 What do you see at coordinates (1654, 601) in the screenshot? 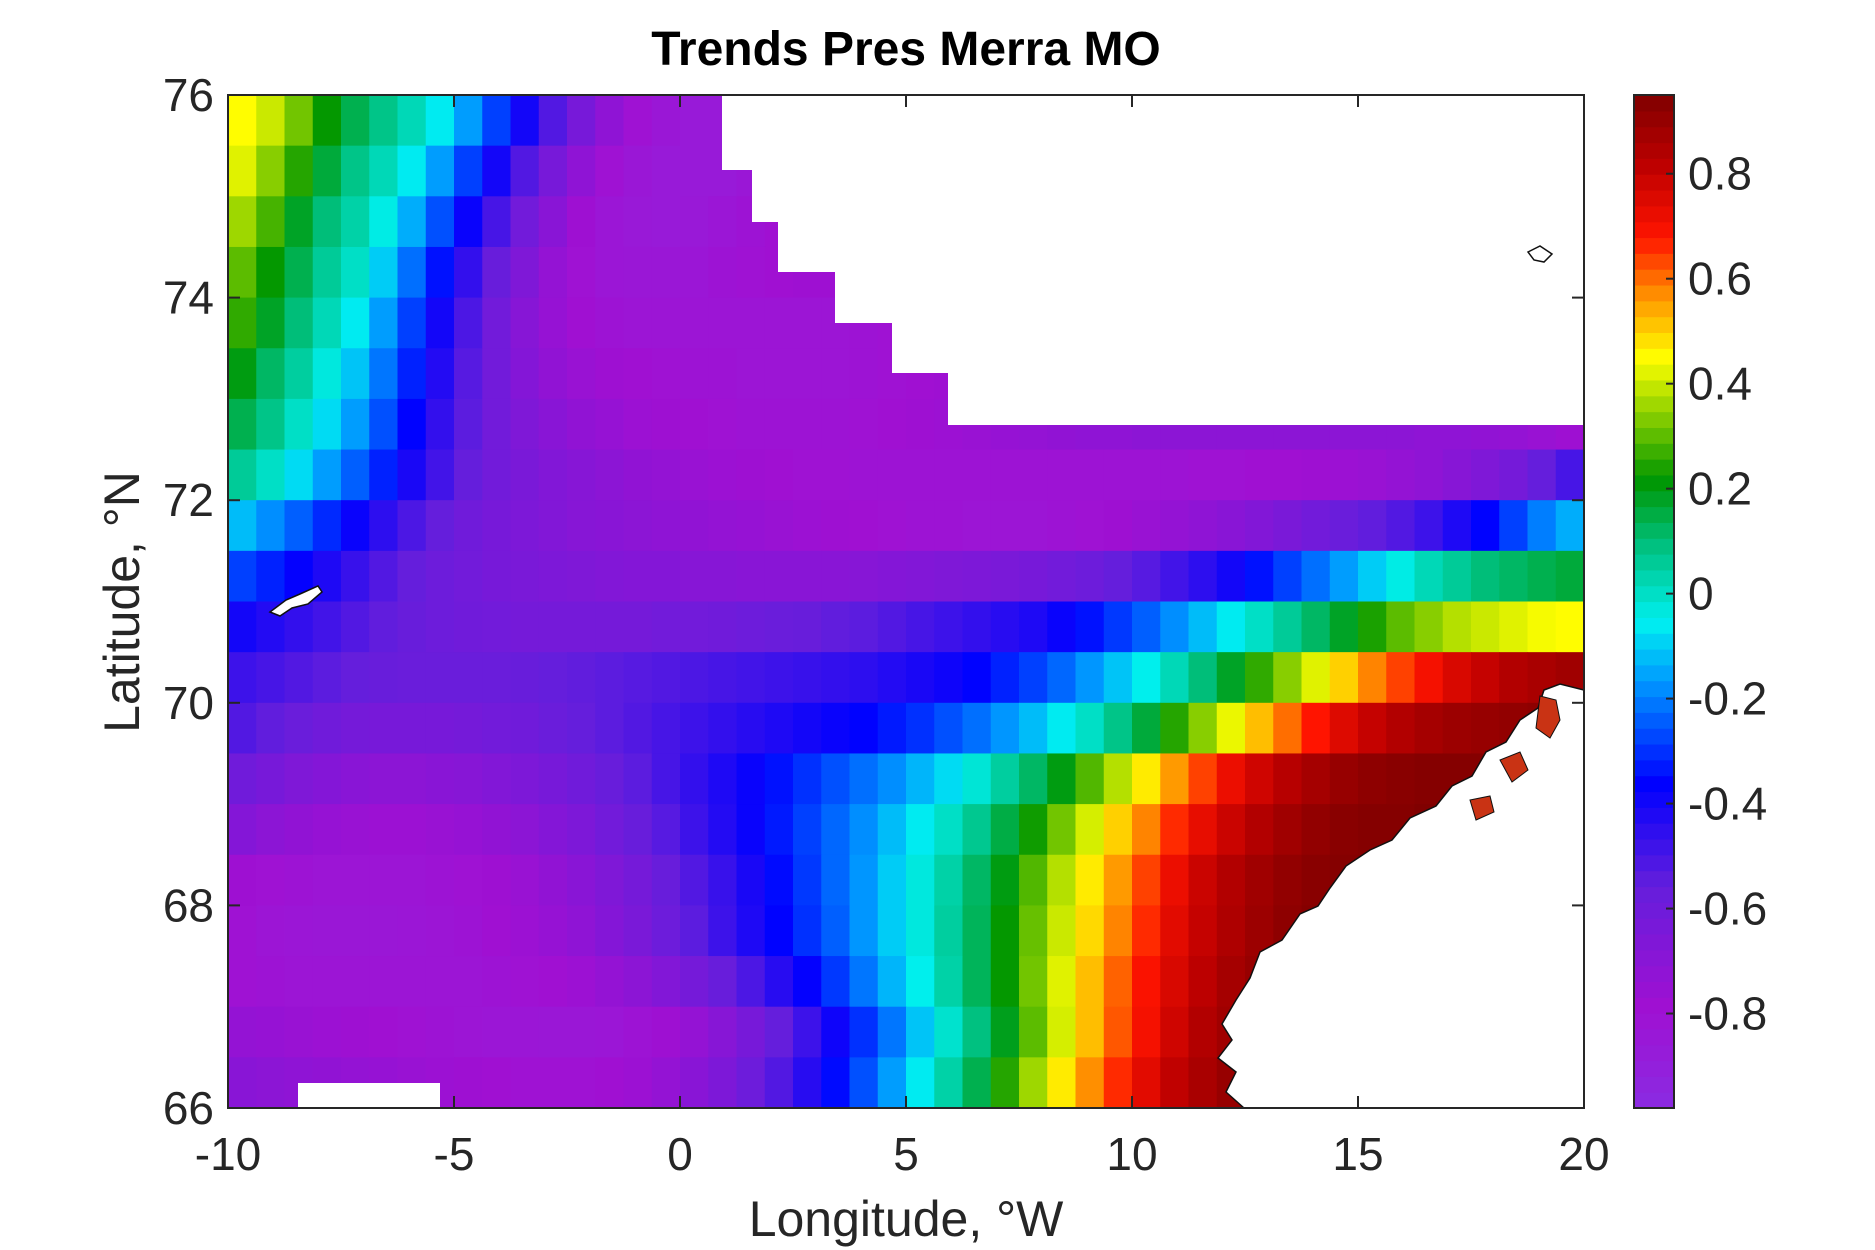
I see `colorbar-frame` at bounding box center [1654, 601].